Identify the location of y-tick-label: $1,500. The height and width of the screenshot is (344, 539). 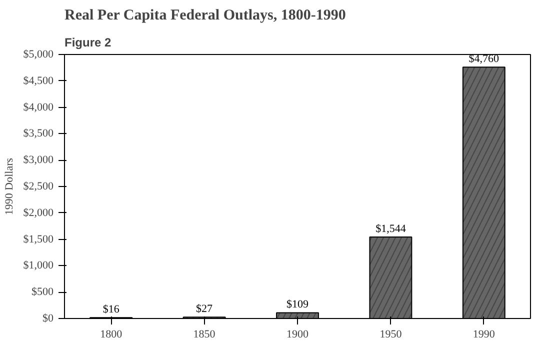
(38, 239).